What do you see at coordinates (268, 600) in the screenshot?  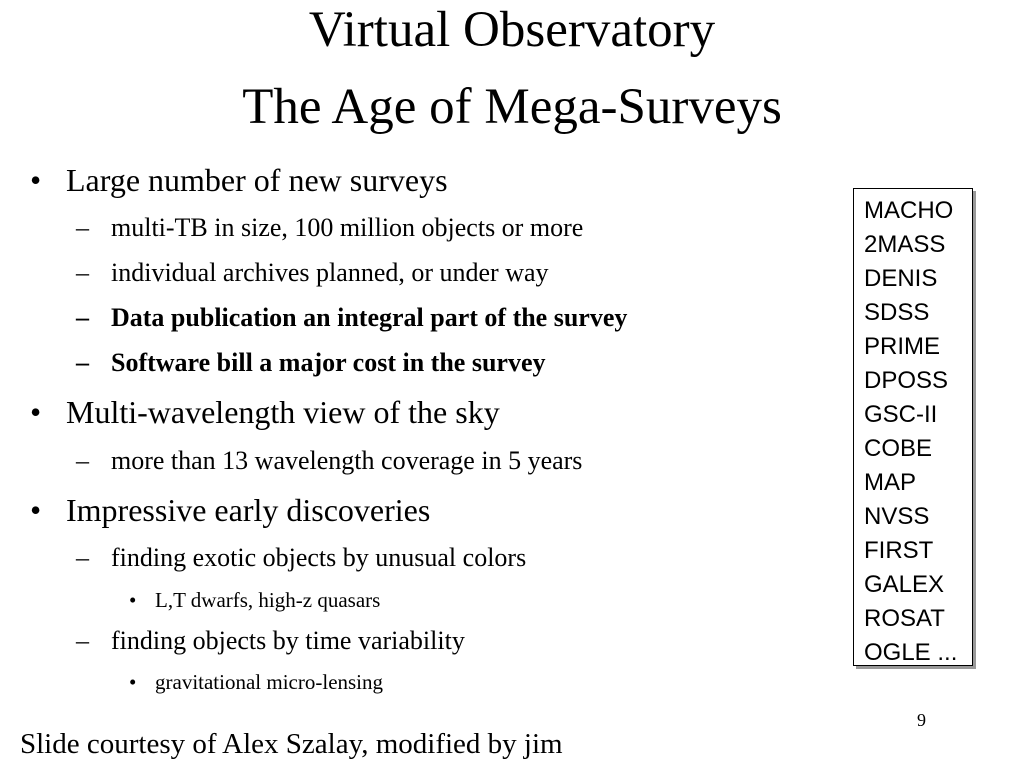 I see `sub-sub-bullet-text: L,T dwarfs, high-z quasars` at bounding box center [268, 600].